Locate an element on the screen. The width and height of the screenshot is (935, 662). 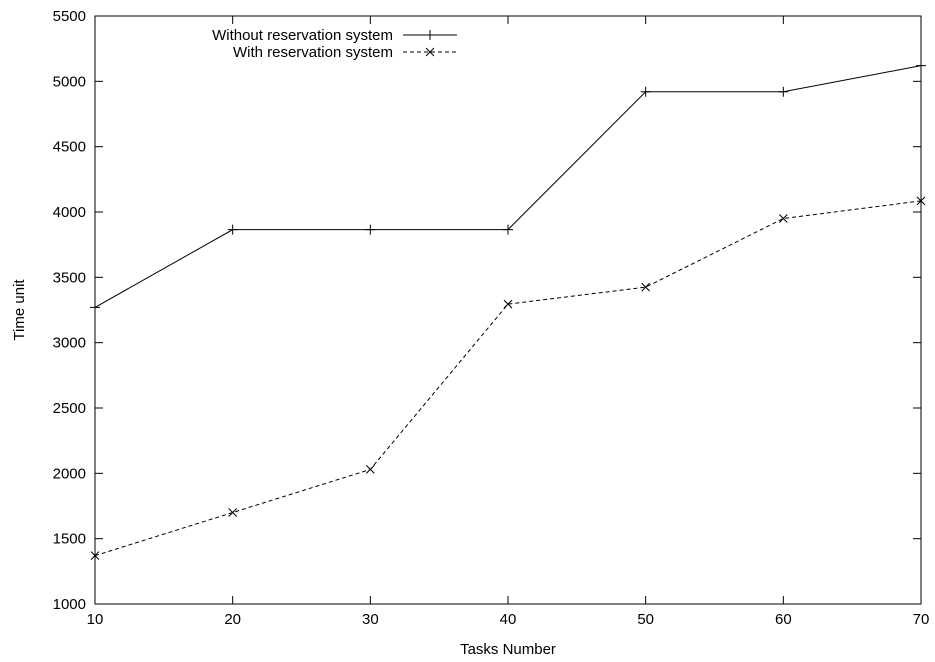
y-tick-label: 3000 is located at coordinates (69, 343).